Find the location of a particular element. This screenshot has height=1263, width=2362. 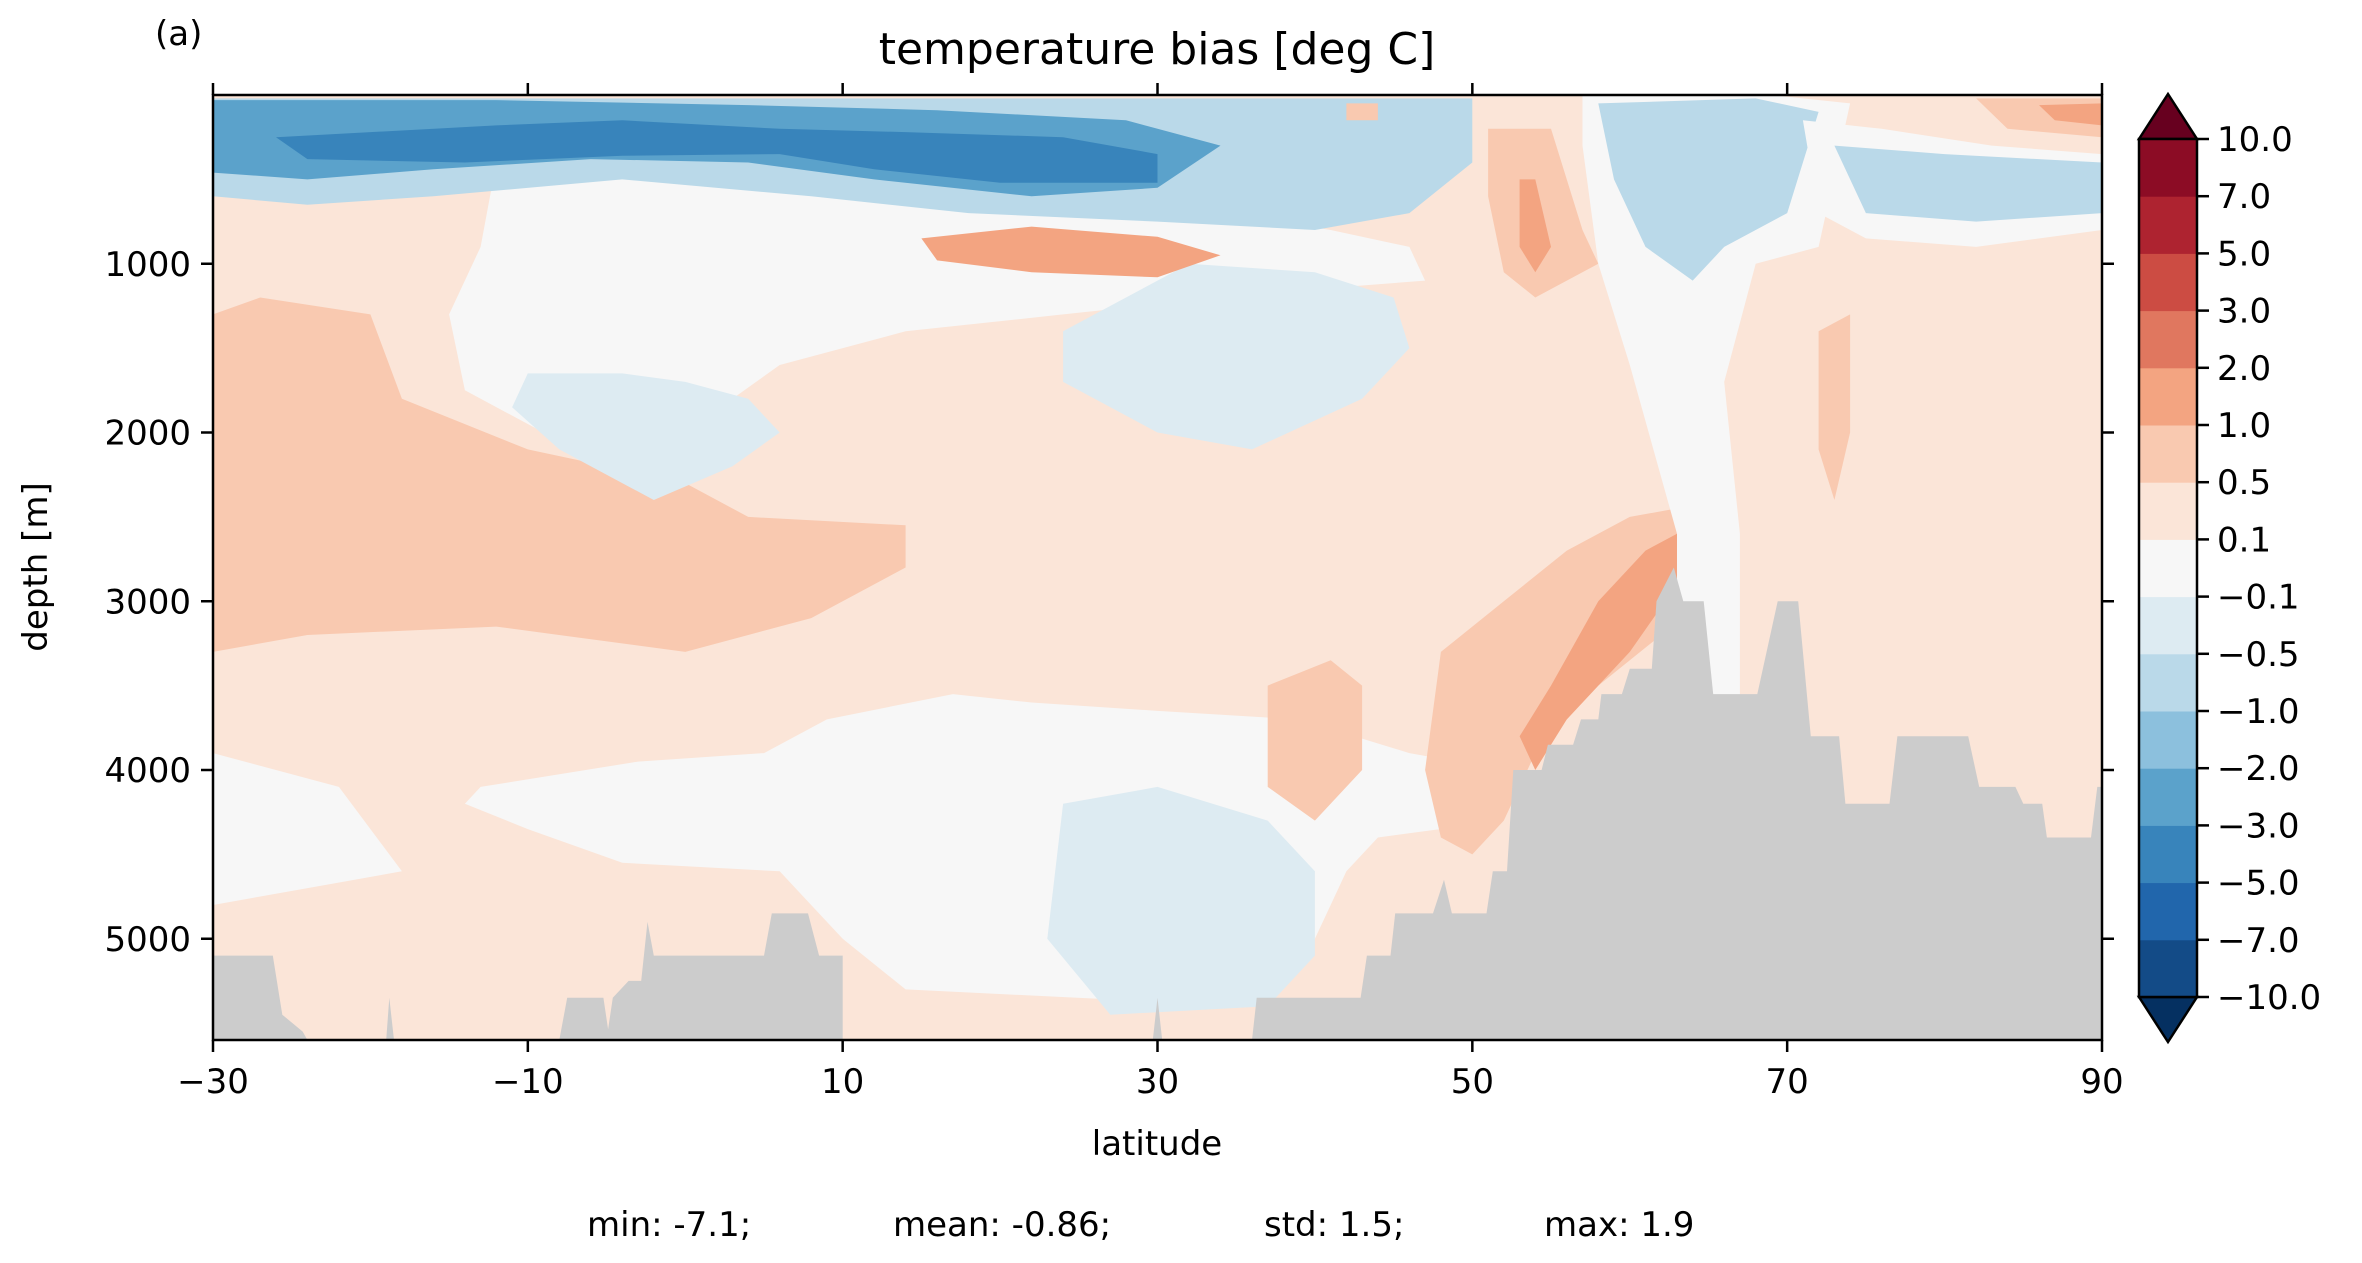

contour-region-arctic-positive-surface-core is located at coordinates (2070, 114).